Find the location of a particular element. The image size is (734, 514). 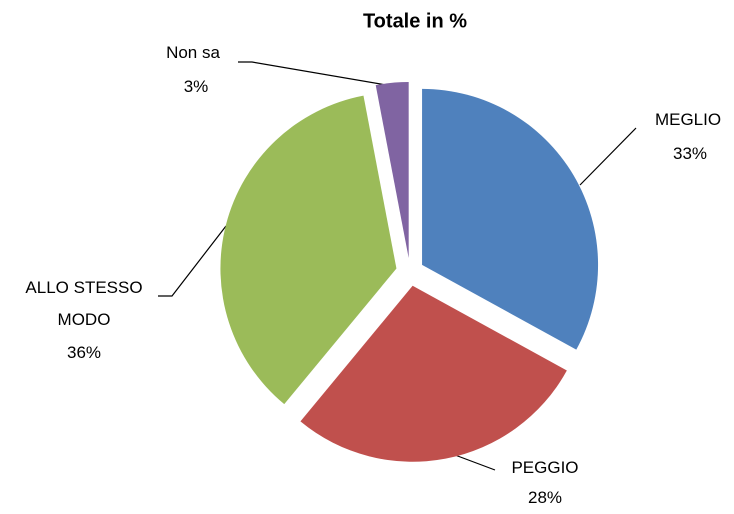

slice-value-label: 33% is located at coordinates (690, 153).